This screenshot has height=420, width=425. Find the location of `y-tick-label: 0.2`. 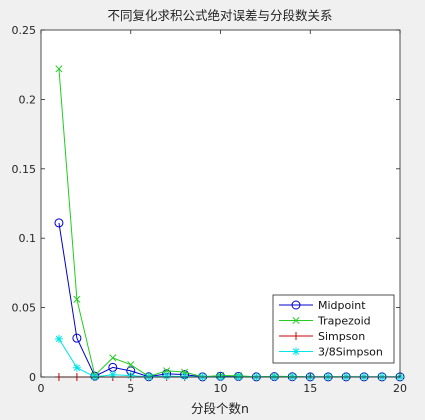

y-tick-label: 0.2 is located at coordinates (28, 99).